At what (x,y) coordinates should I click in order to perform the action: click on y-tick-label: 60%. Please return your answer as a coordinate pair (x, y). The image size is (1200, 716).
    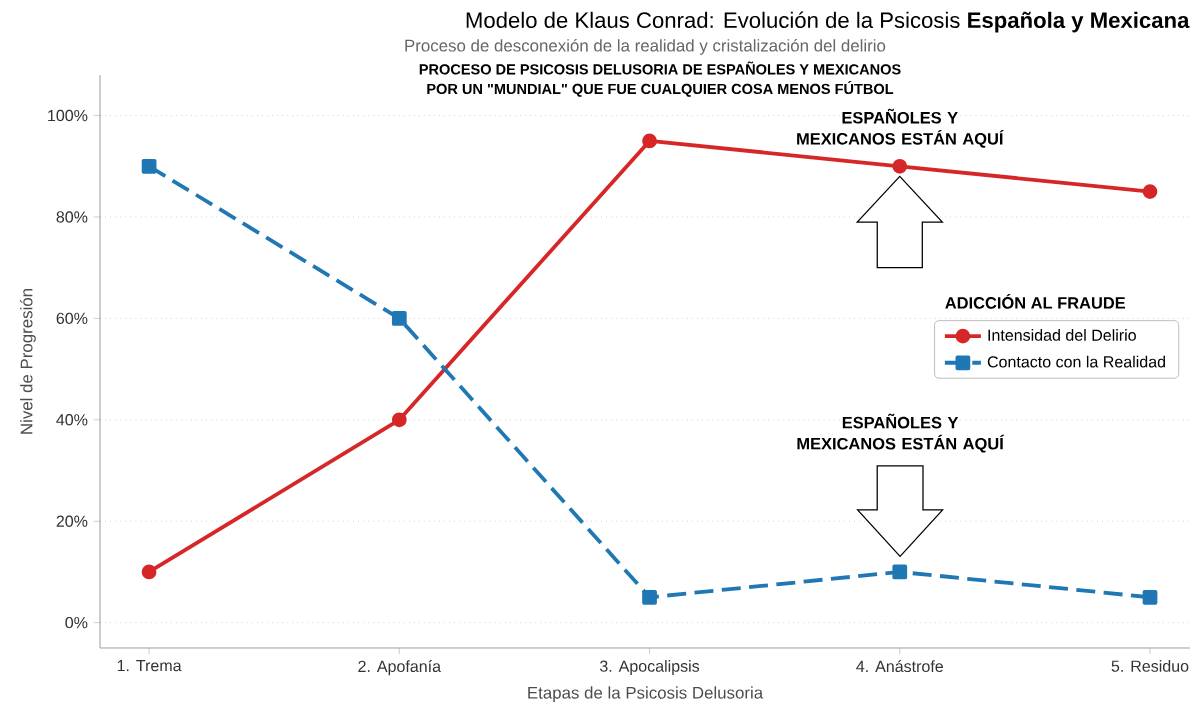
    Looking at the image, I should click on (72, 318).